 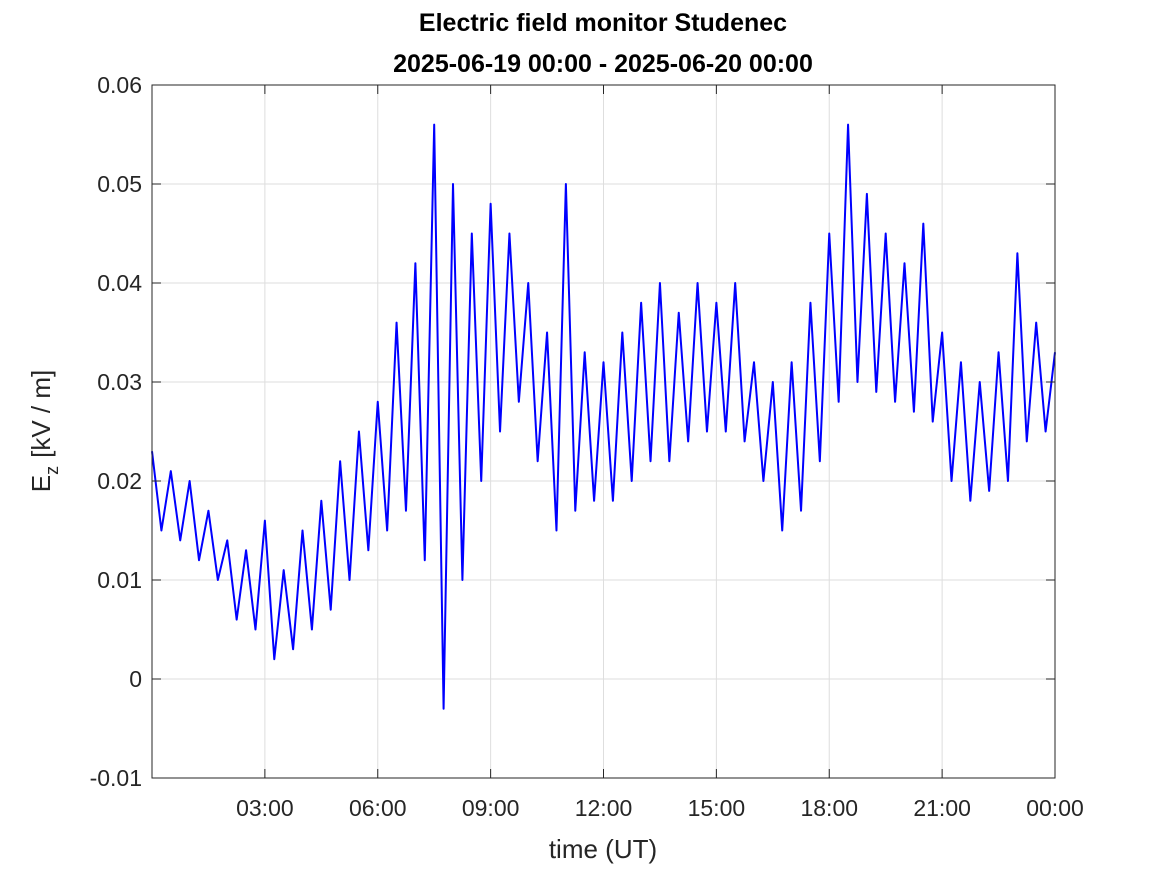 I want to click on x-tick-label: 03:00, so click(x=265, y=808).